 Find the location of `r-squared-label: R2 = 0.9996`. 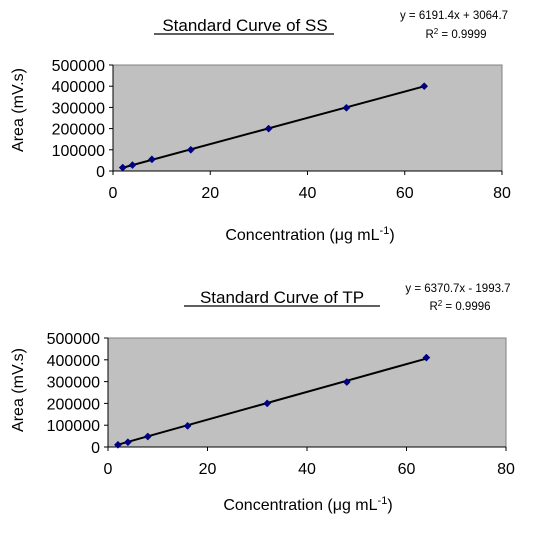

r-squared-label: R2 = 0.9996 is located at coordinates (459, 306).